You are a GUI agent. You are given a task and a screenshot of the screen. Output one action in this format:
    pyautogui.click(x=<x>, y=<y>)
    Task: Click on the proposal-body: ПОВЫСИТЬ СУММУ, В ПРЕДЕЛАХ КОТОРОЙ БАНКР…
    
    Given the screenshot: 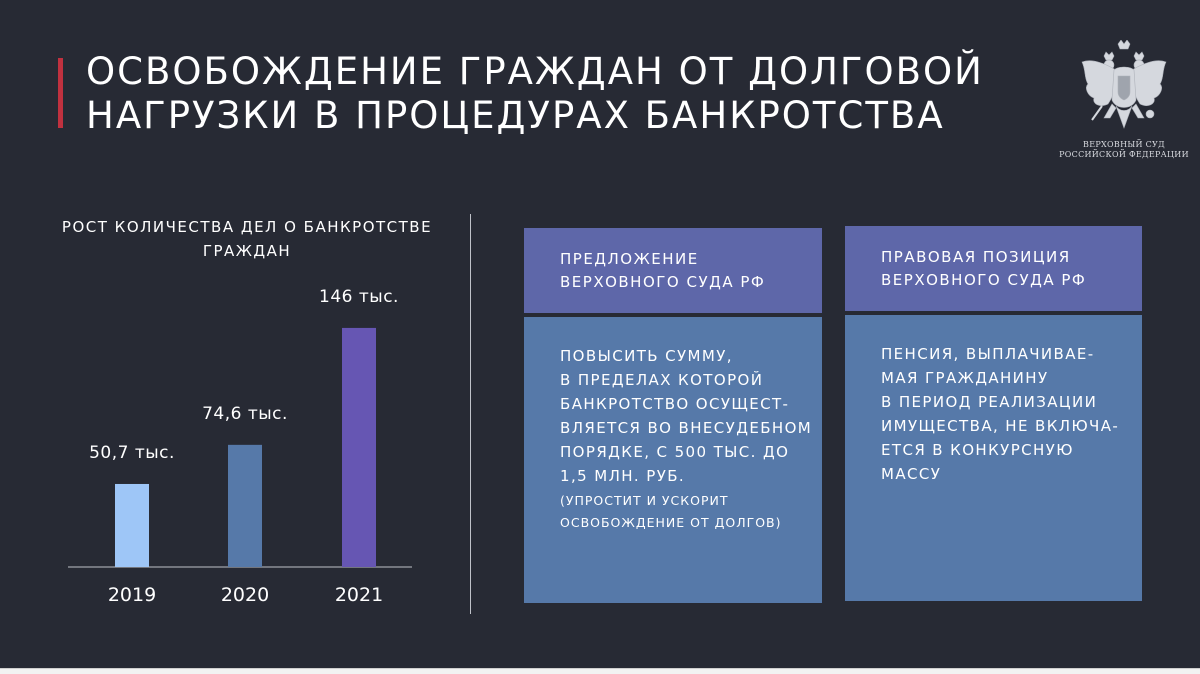 What is the action you would take?
    pyautogui.click(x=673, y=460)
    